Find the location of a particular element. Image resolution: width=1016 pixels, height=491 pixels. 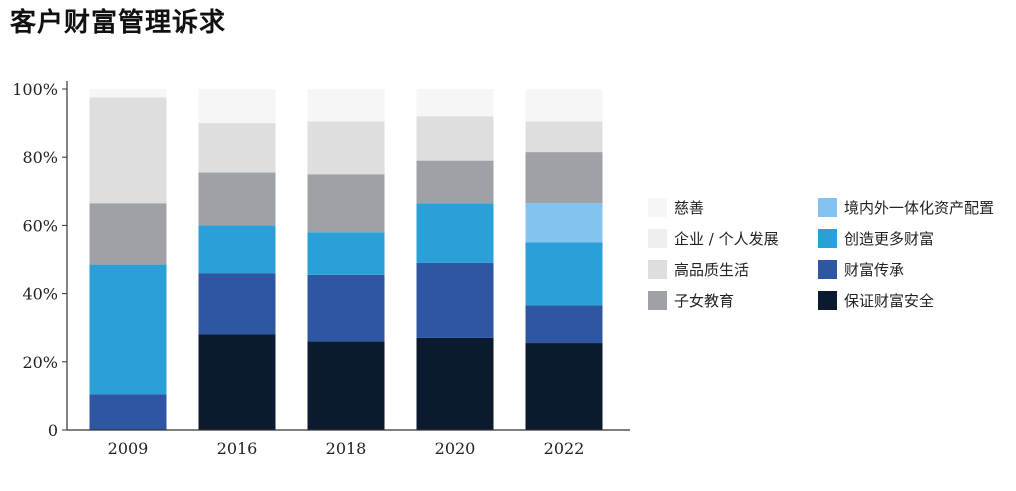

legend-label-4: 子女教育 is located at coordinates (704, 301).